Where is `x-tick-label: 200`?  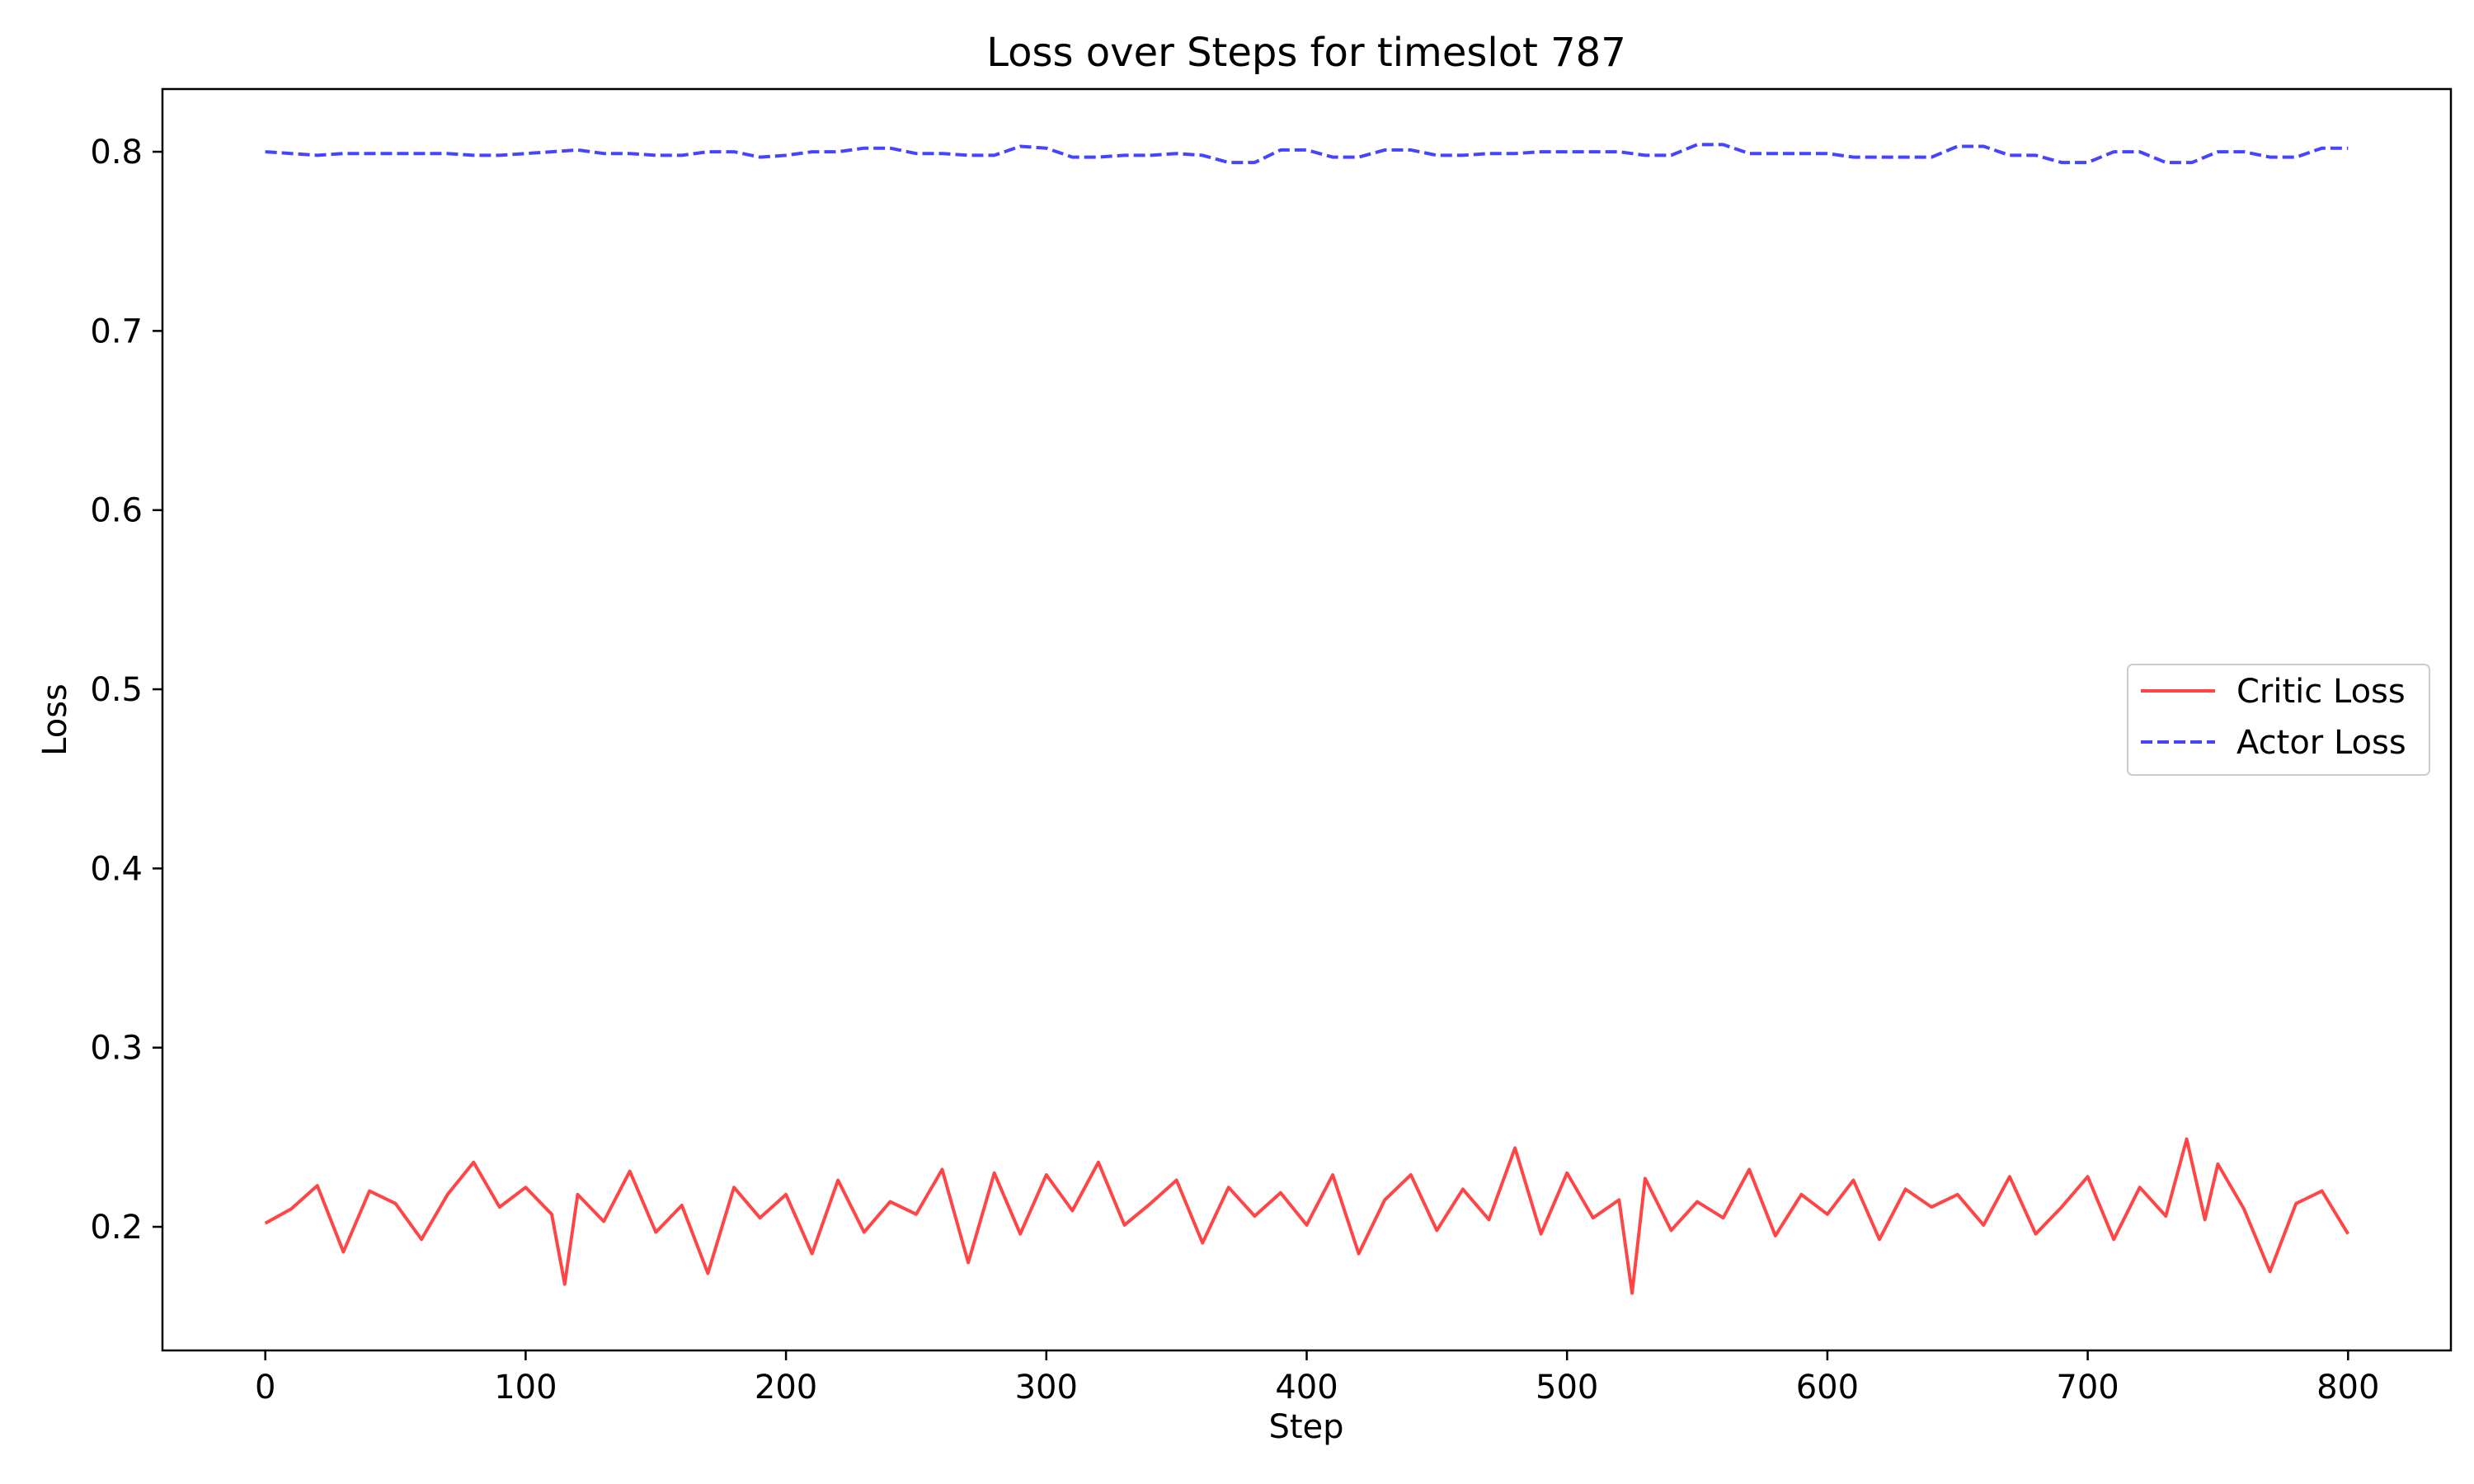 x-tick-label: 200 is located at coordinates (786, 1388).